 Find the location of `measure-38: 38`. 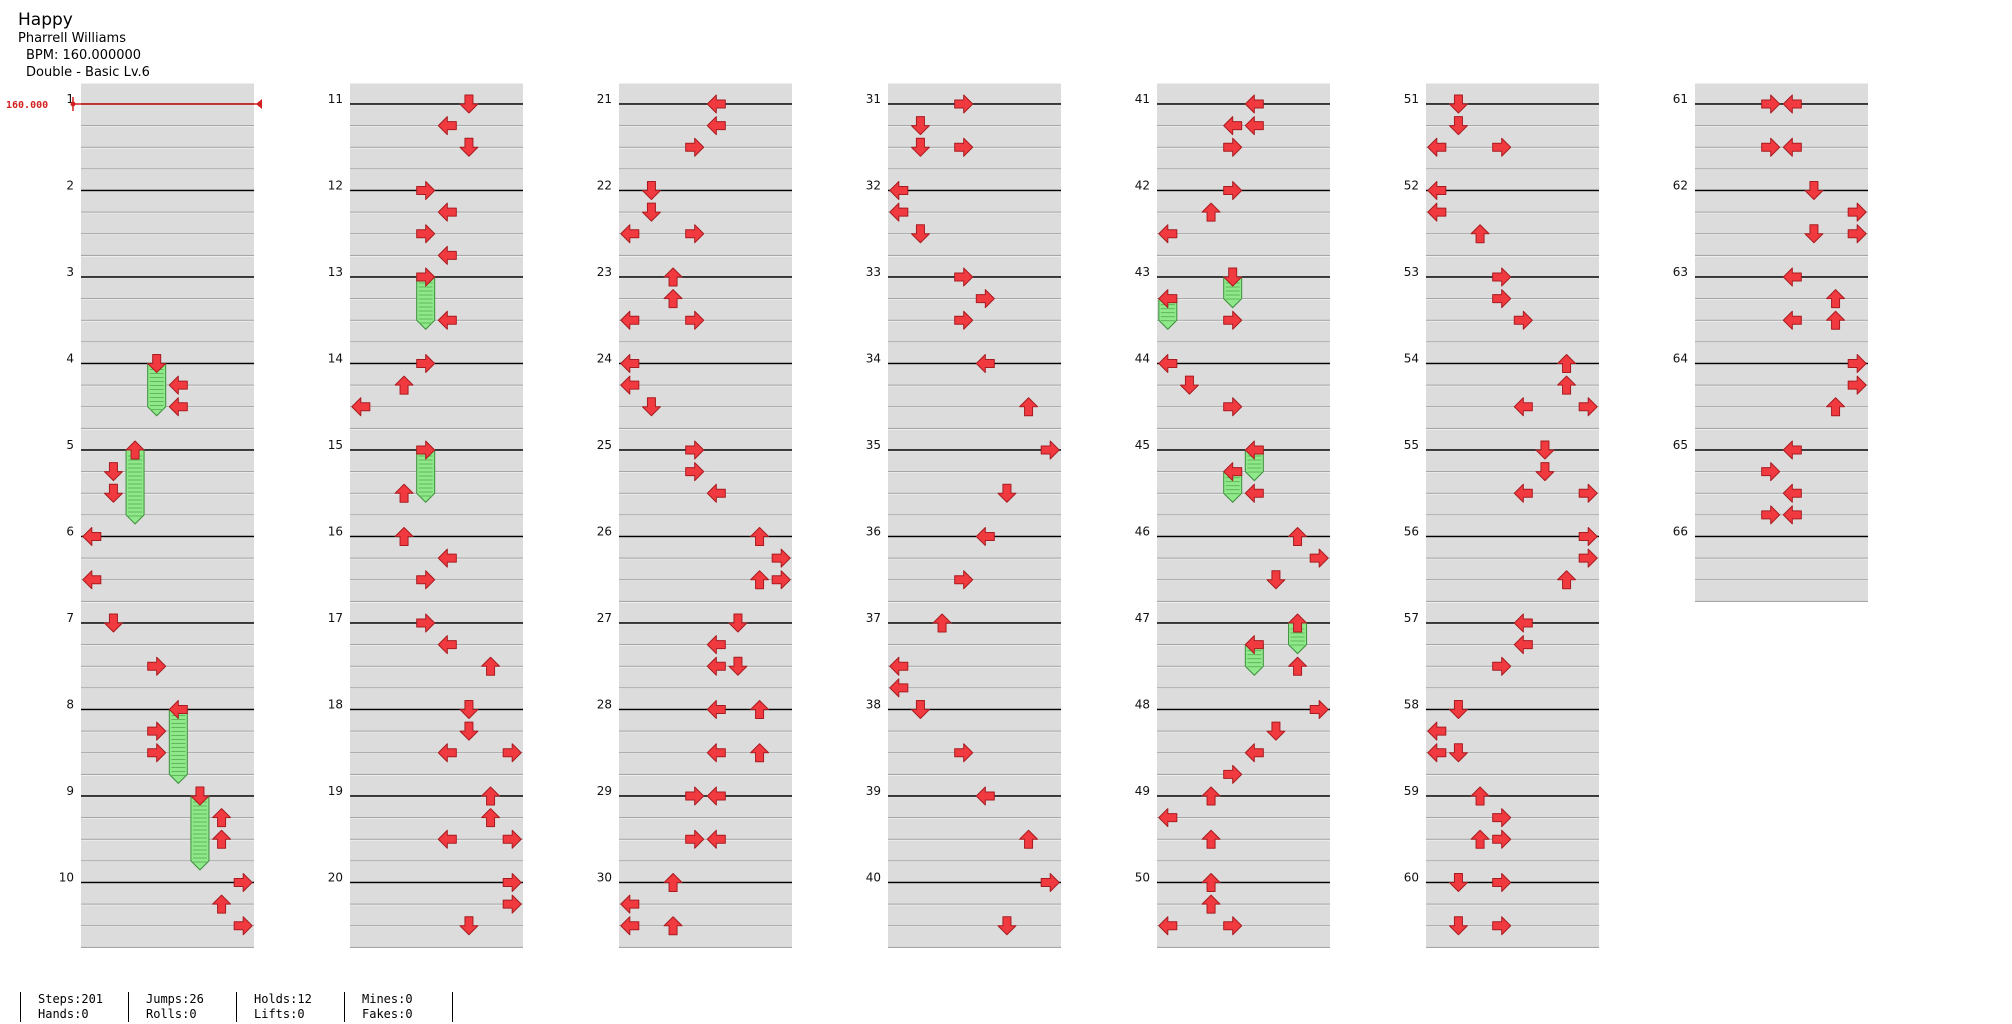

measure-38: 38 is located at coordinates (963, 732).